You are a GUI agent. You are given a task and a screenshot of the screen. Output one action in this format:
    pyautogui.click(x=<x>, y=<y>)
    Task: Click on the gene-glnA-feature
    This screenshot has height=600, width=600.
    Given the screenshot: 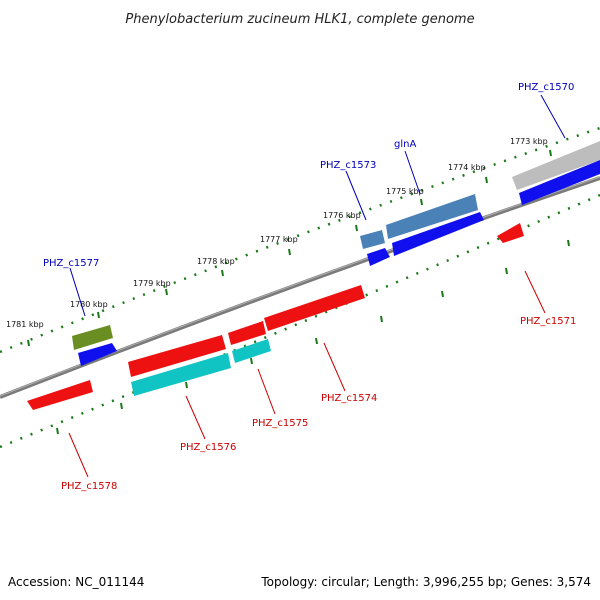 What is the action you would take?
    pyautogui.click(x=435, y=225)
    